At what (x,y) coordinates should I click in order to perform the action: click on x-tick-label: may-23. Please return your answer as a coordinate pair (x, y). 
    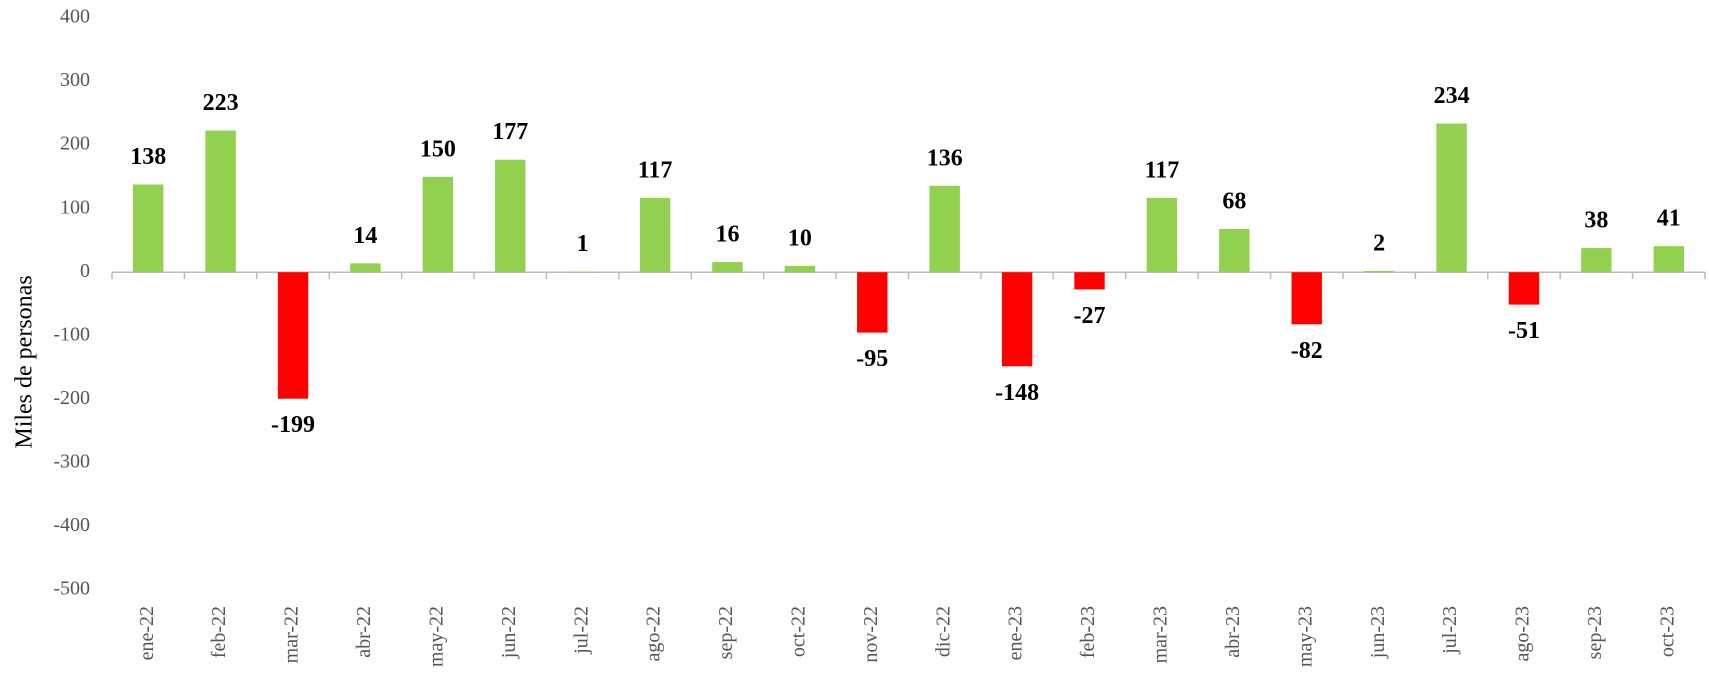
    Looking at the image, I should click on (1305, 636).